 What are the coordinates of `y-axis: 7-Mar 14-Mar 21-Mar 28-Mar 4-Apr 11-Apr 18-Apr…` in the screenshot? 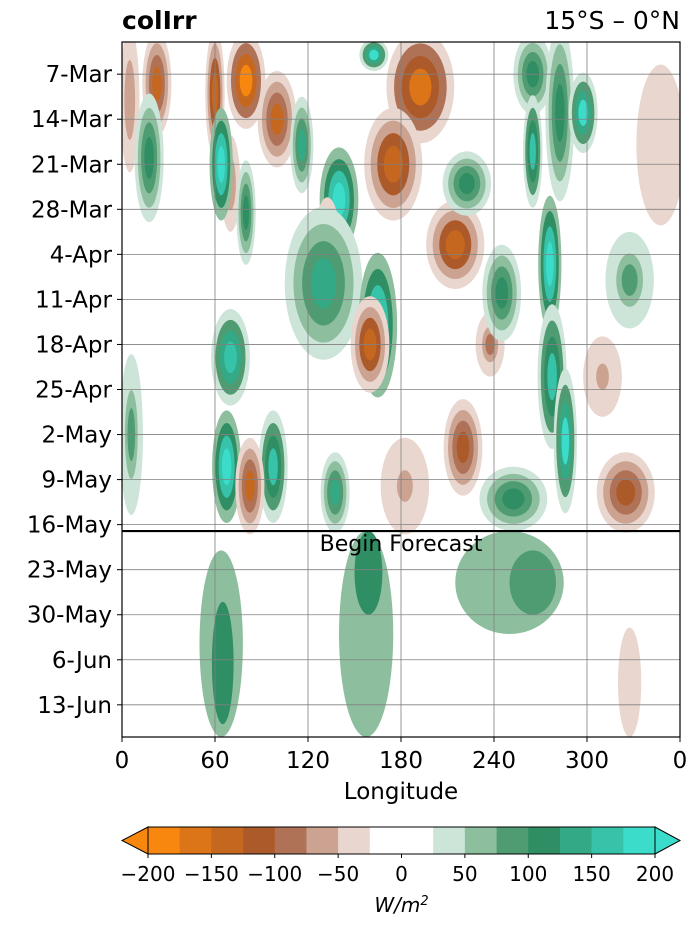 It's located at (74, 390).